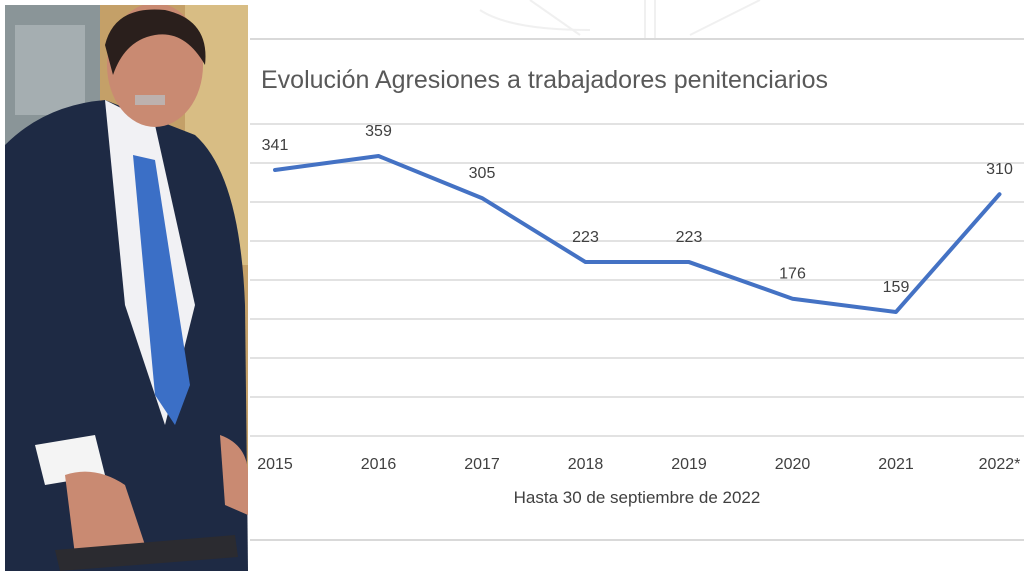 The width and height of the screenshot is (1024, 581). What do you see at coordinates (378, 131) in the screenshot?
I see `data-label: 359` at bounding box center [378, 131].